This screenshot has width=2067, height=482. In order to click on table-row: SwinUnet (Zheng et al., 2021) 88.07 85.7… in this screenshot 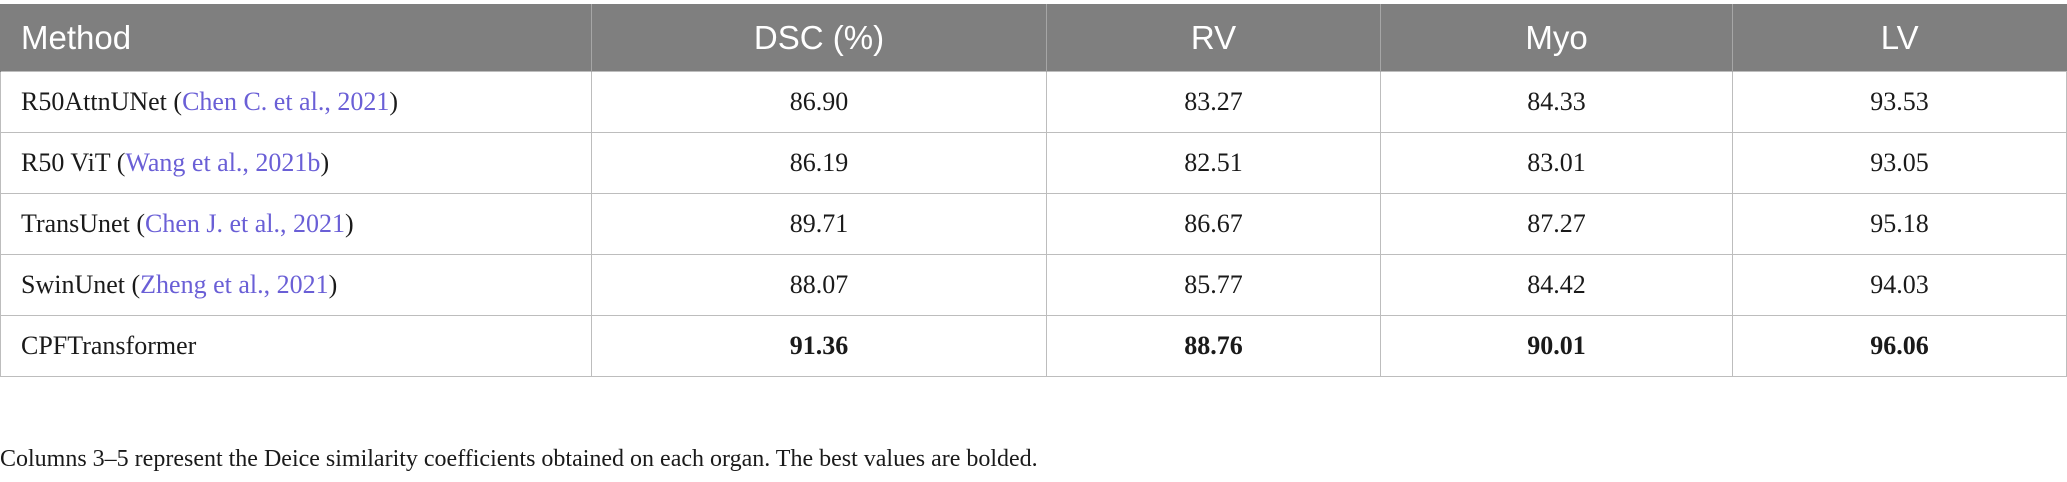, I will do `click(1033, 285)`.